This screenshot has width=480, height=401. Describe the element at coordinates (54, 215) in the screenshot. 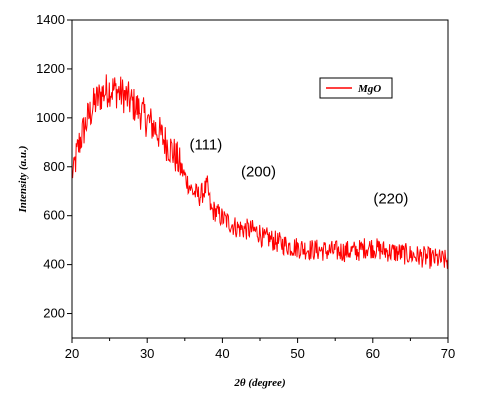

I see `y-tick-label: 600` at that location.